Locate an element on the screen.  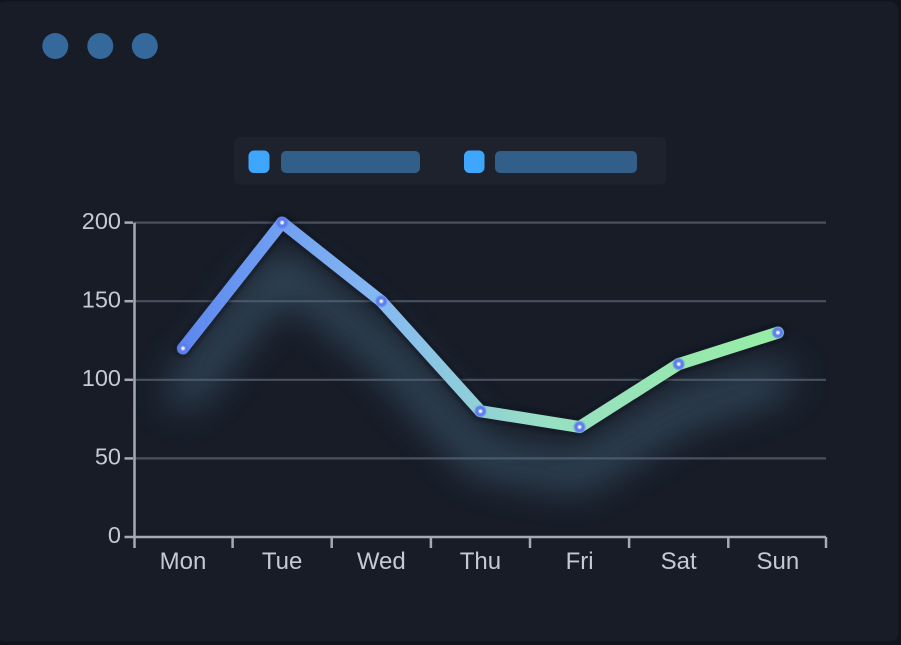
svg-text: Wed is located at coordinates (381, 561).